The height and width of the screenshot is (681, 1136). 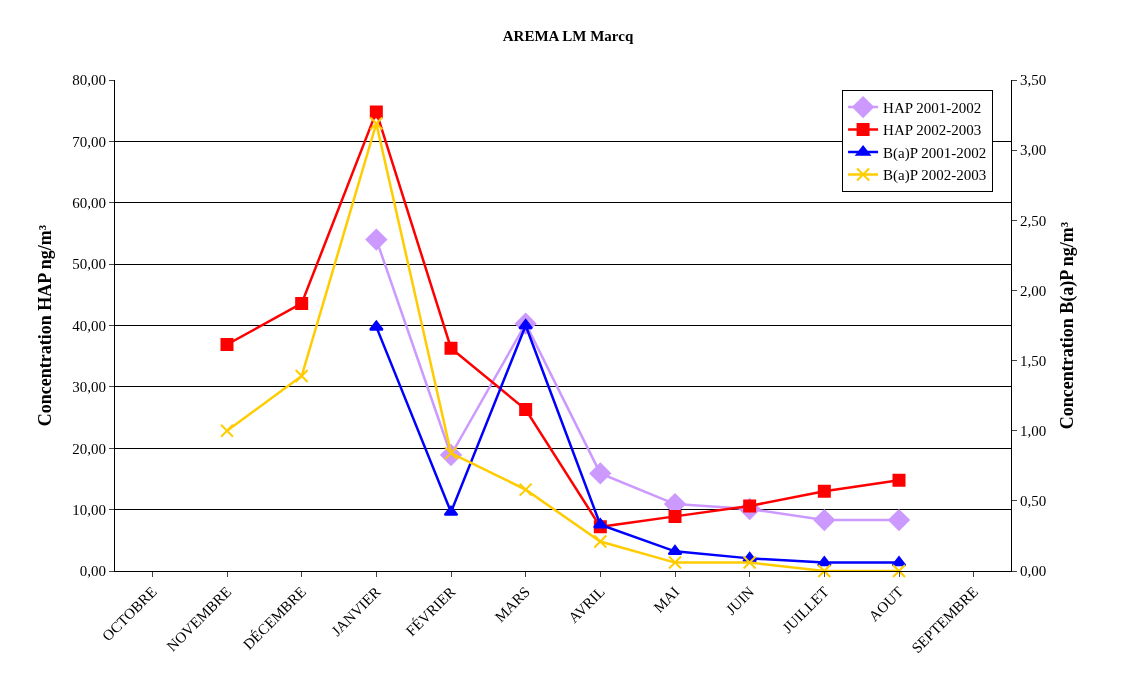 What do you see at coordinates (45, 325) in the screenshot?
I see `y-axis-title: Concentration HAP ng/m³` at bounding box center [45, 325].